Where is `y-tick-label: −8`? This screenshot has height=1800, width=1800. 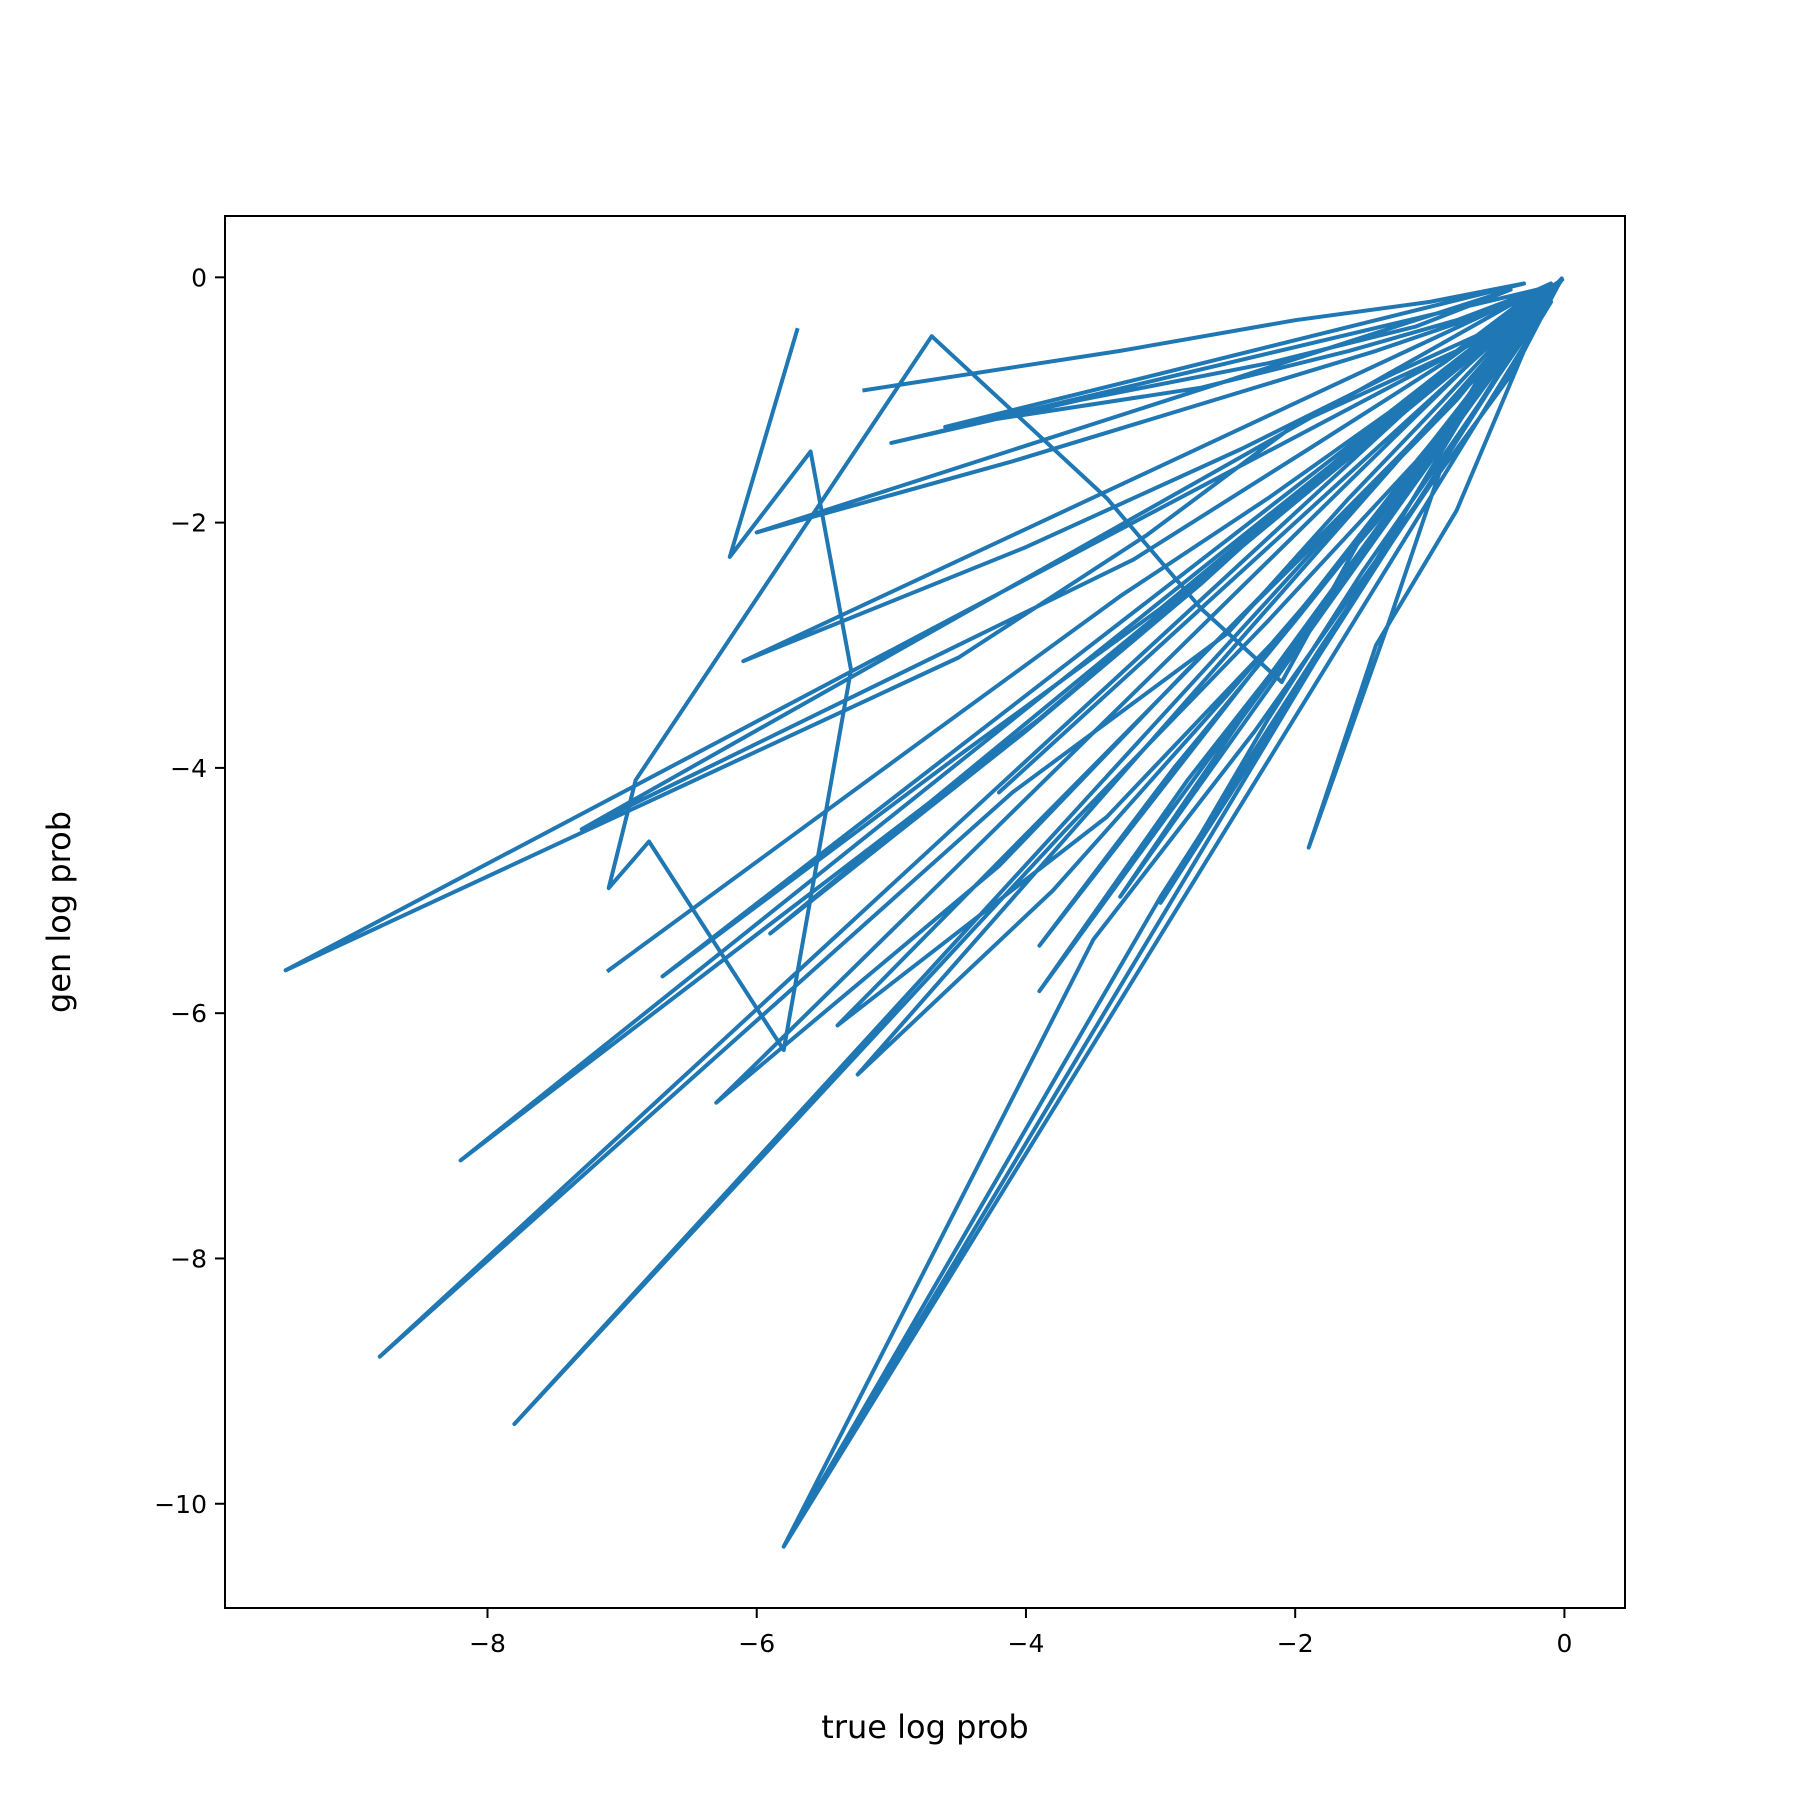
y-tick-label: −8 is located at coordinates (188, 1258).